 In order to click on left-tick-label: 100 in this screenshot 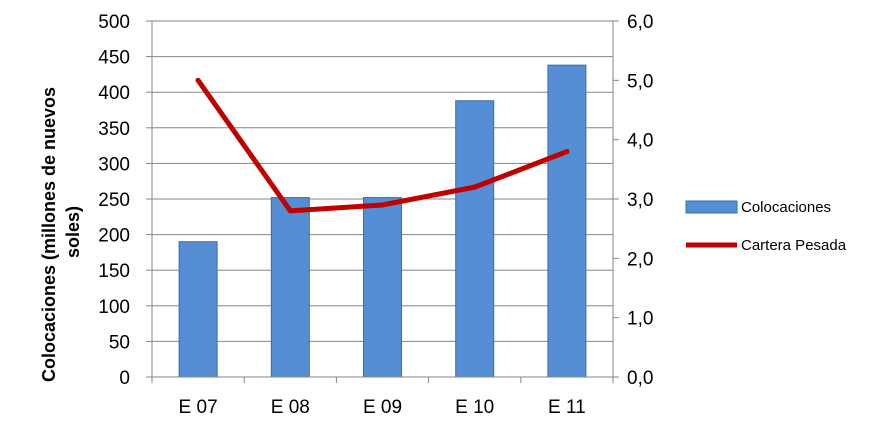, I will do `click(114, 307)`.